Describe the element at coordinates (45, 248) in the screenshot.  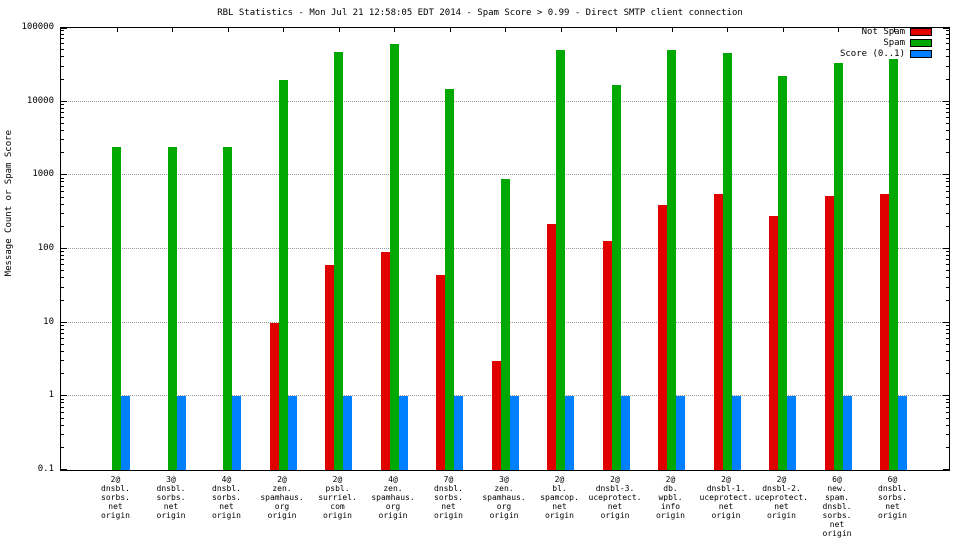
I see `y-tick-label: 100` at that location.